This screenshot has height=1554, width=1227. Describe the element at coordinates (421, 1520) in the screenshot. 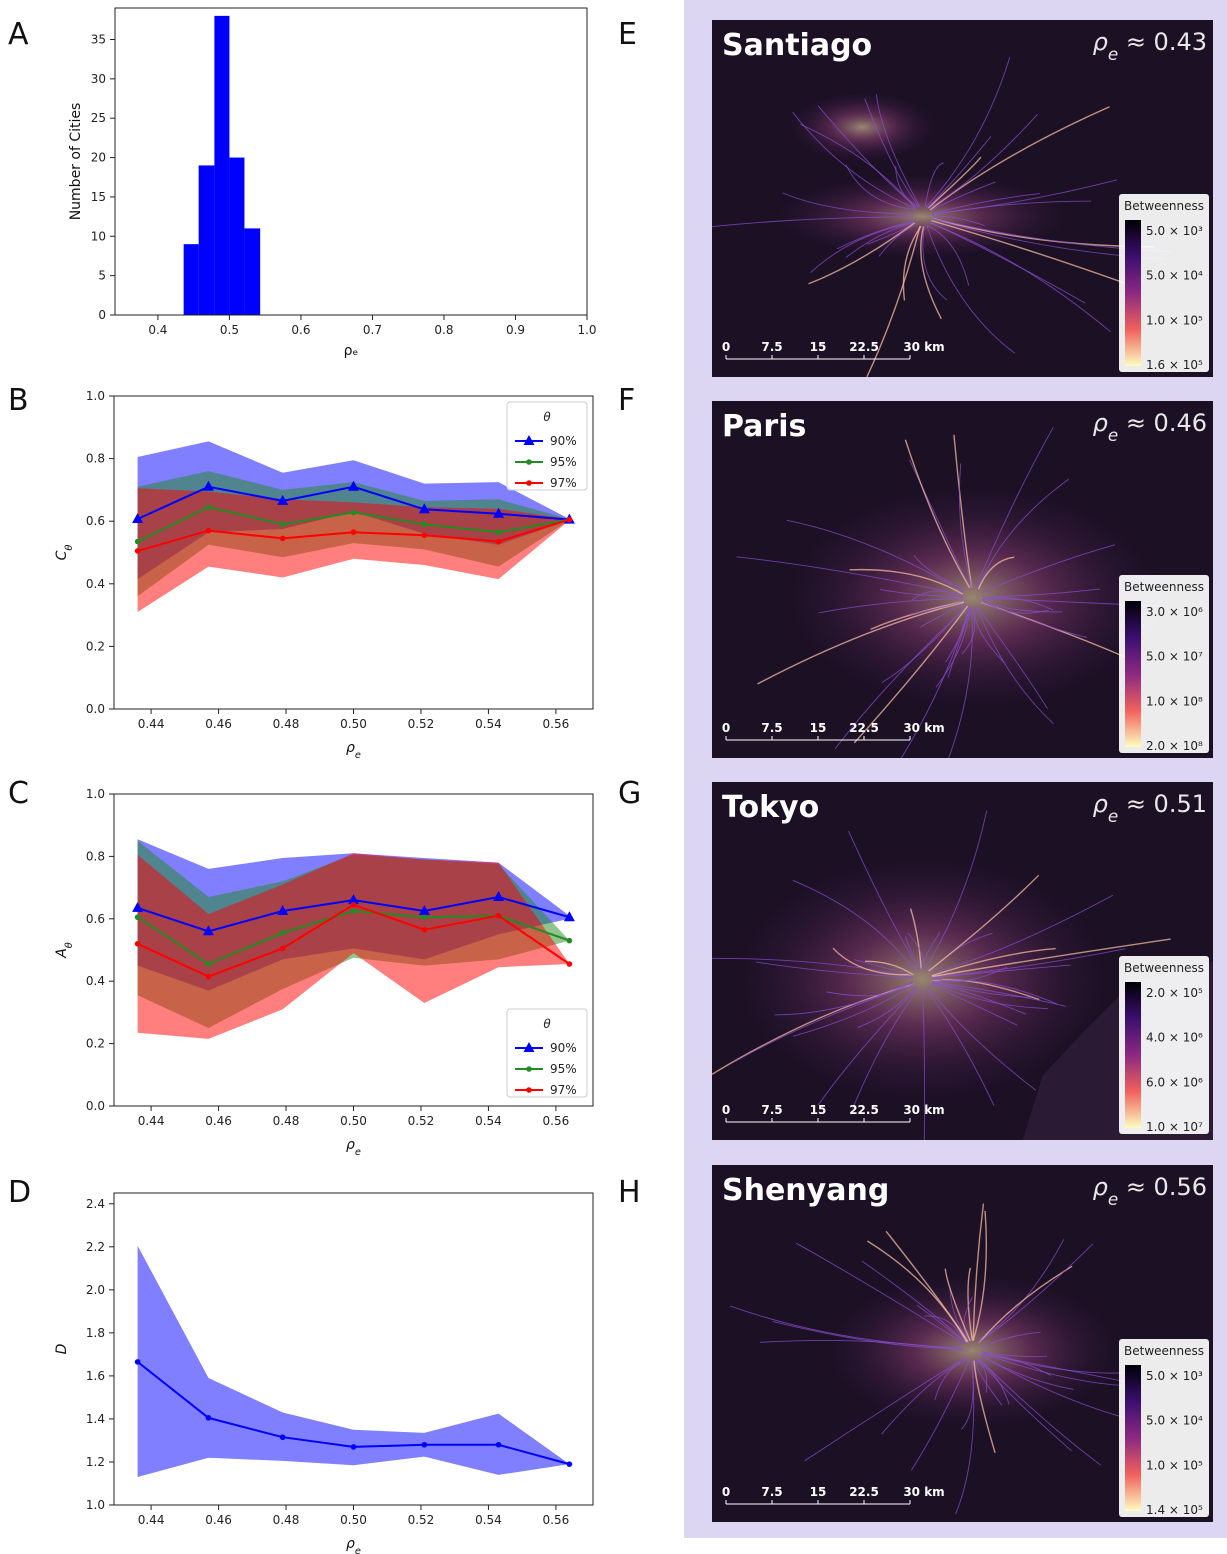

I see `x-tick-label: 0.52` at that location.